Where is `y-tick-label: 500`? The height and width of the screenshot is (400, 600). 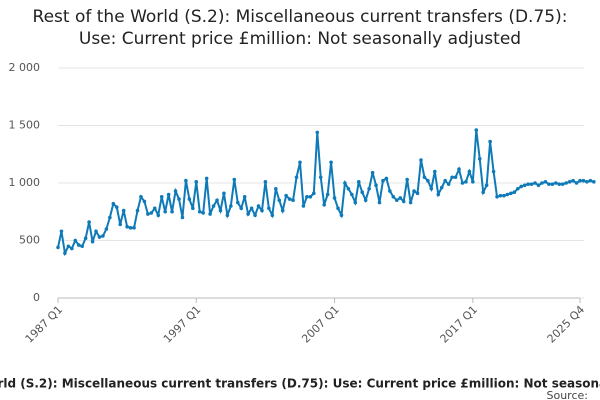
y-tick-label: 500 is located at coordinates (29, 240).